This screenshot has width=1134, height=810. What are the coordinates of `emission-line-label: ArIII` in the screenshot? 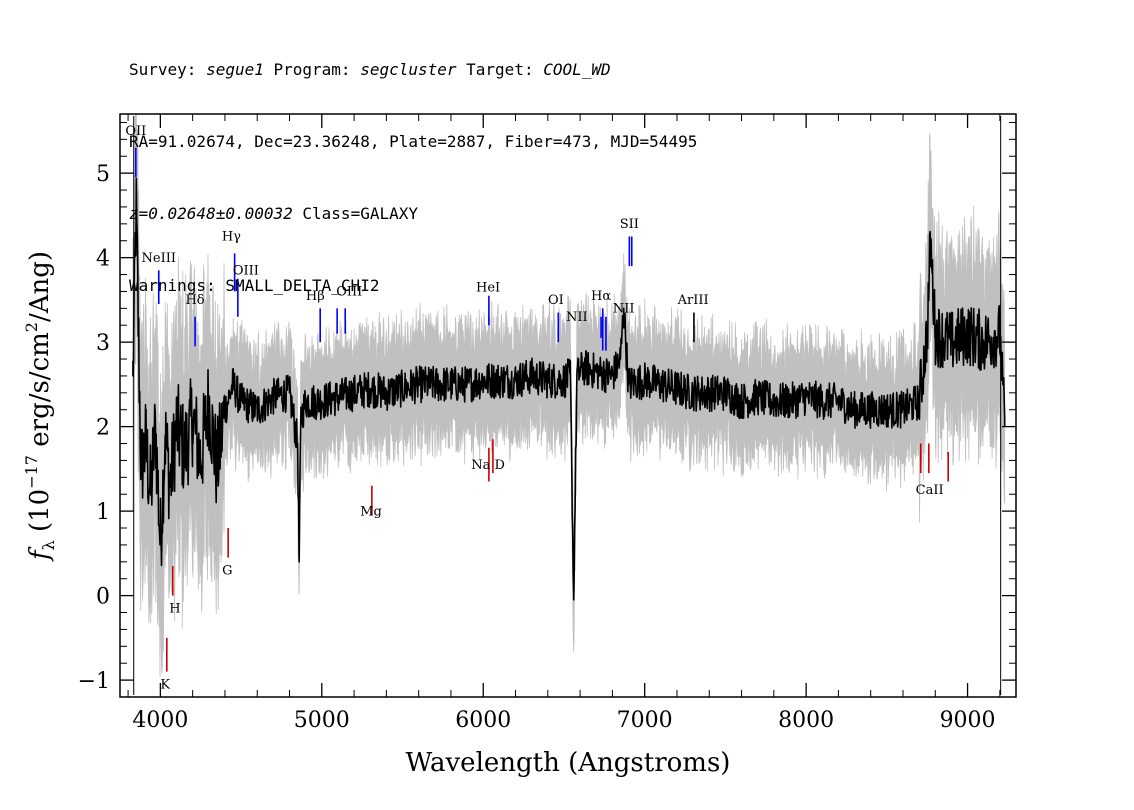 It's located at (693, 300).